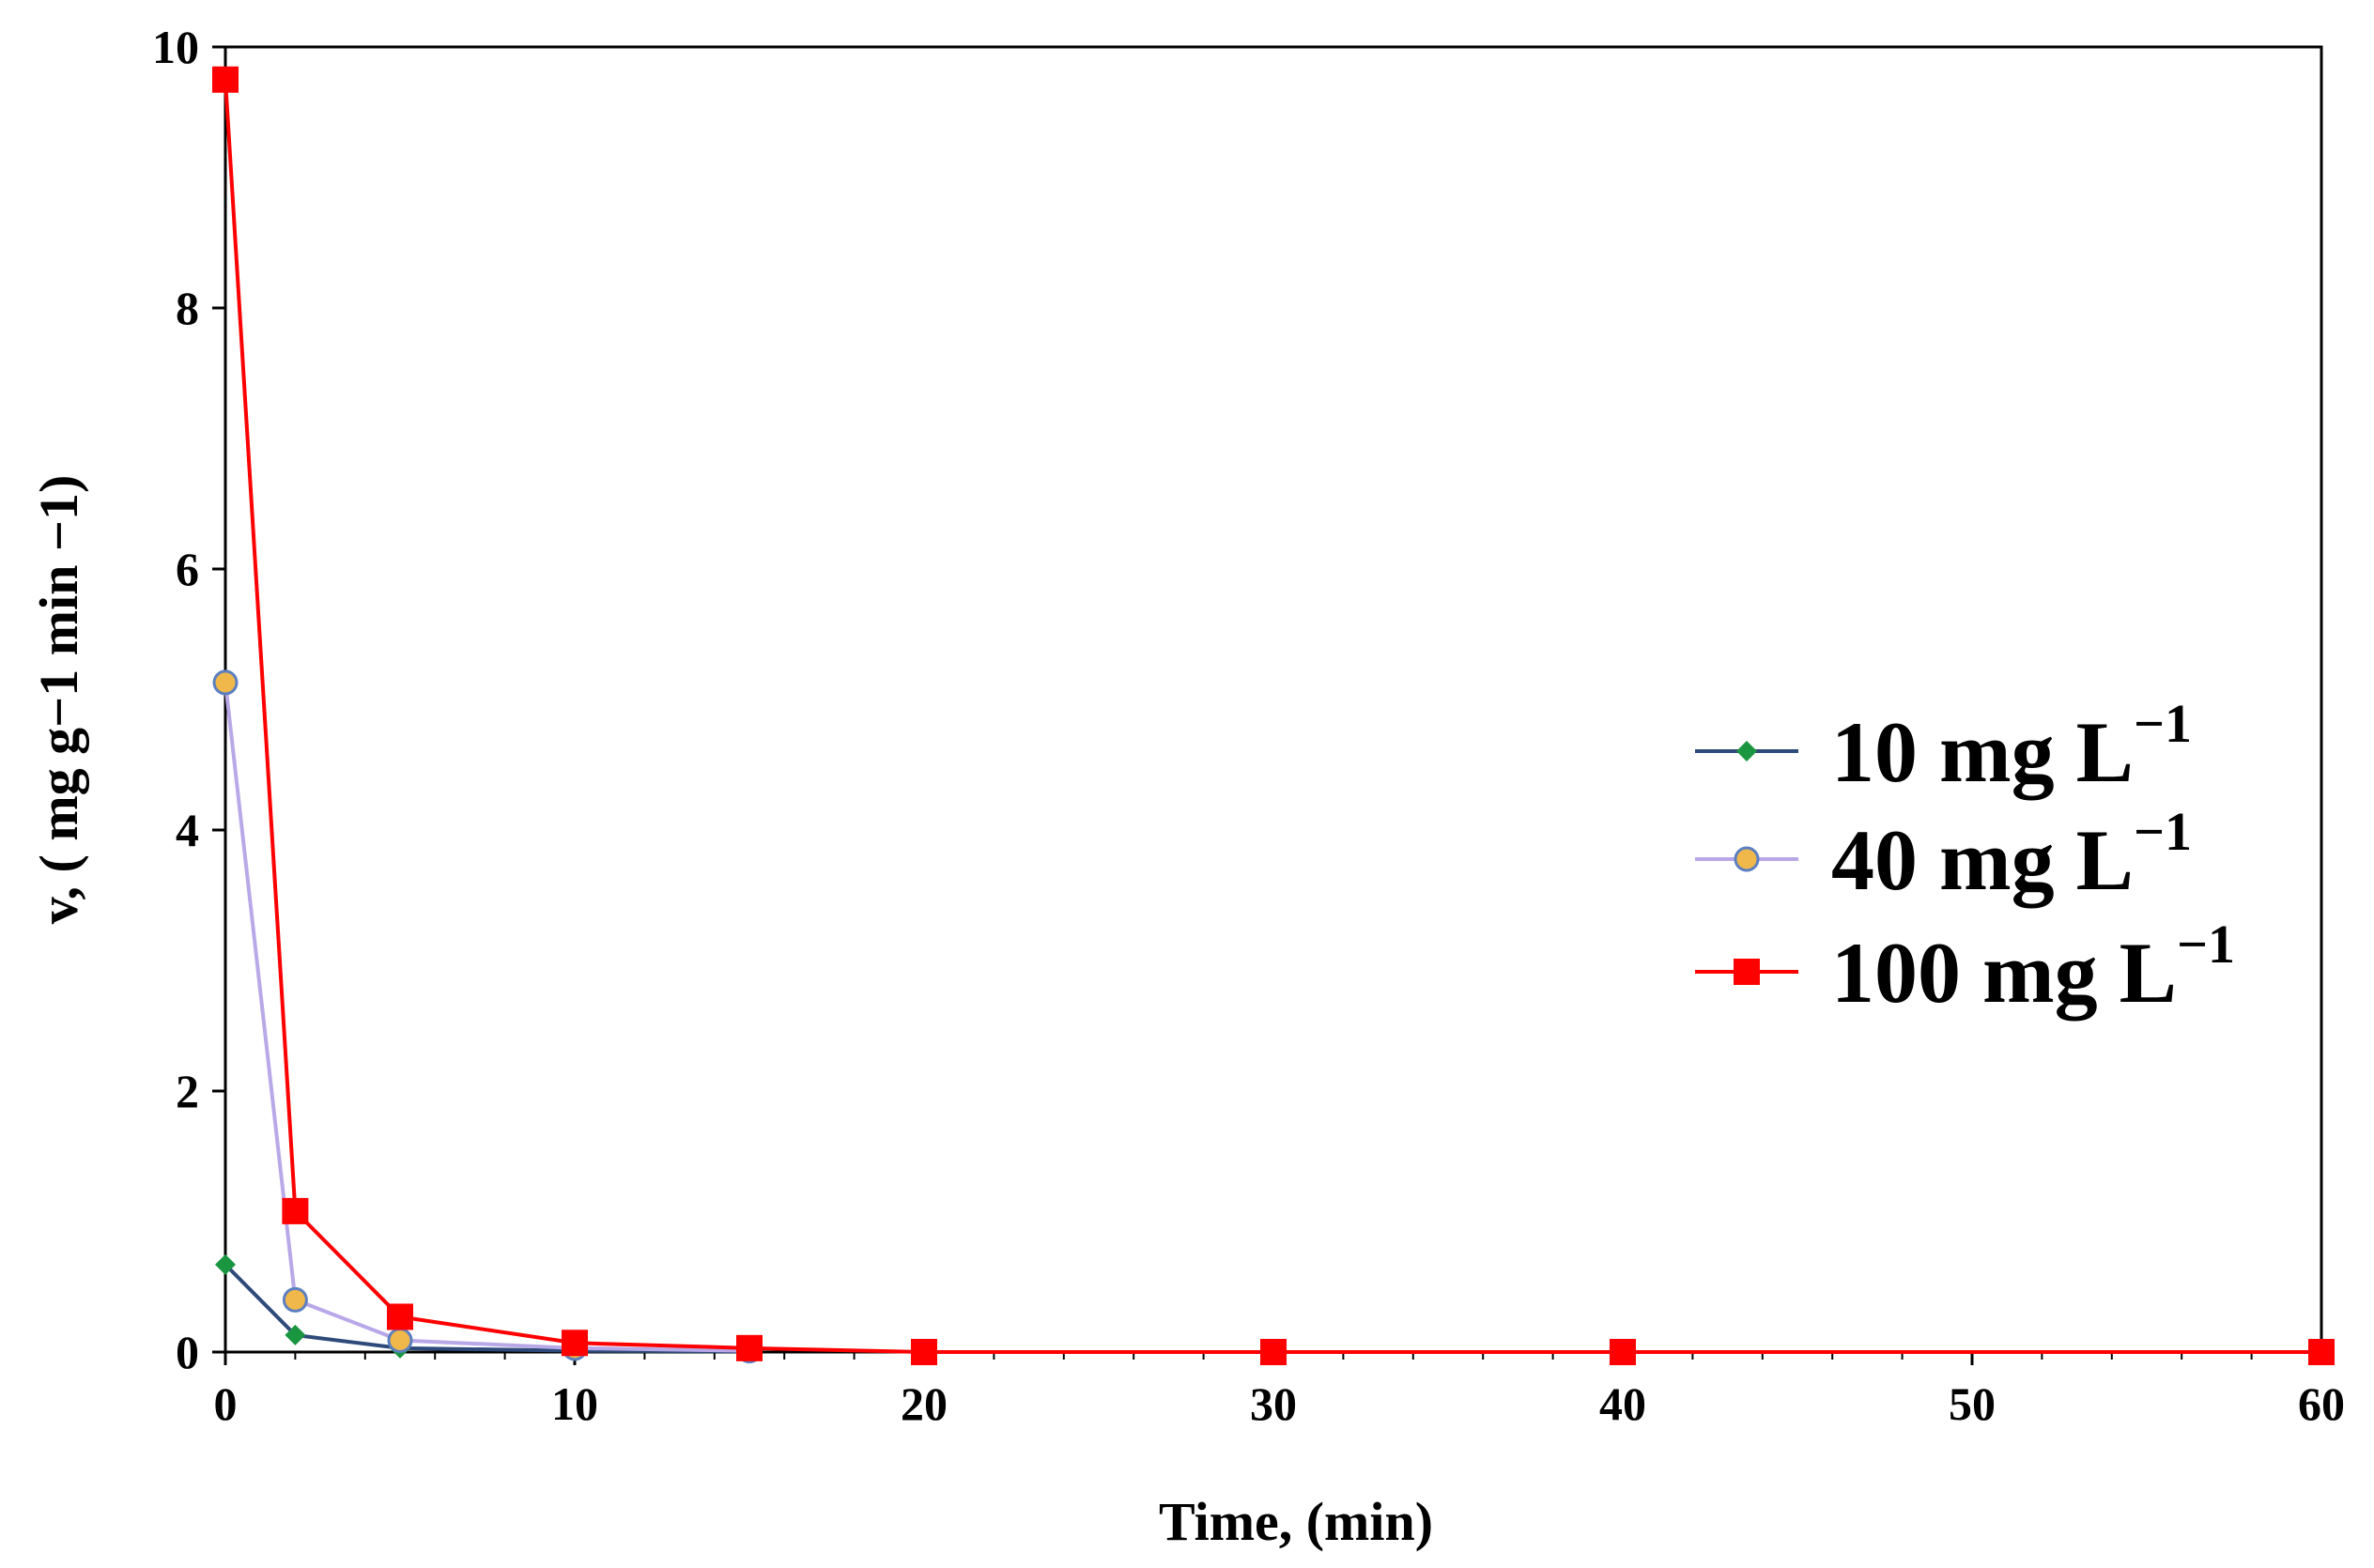 This screenshot has width=2374, height=1568. I want to click on legend-item: 40 mg L−1, so click(1943, 855).